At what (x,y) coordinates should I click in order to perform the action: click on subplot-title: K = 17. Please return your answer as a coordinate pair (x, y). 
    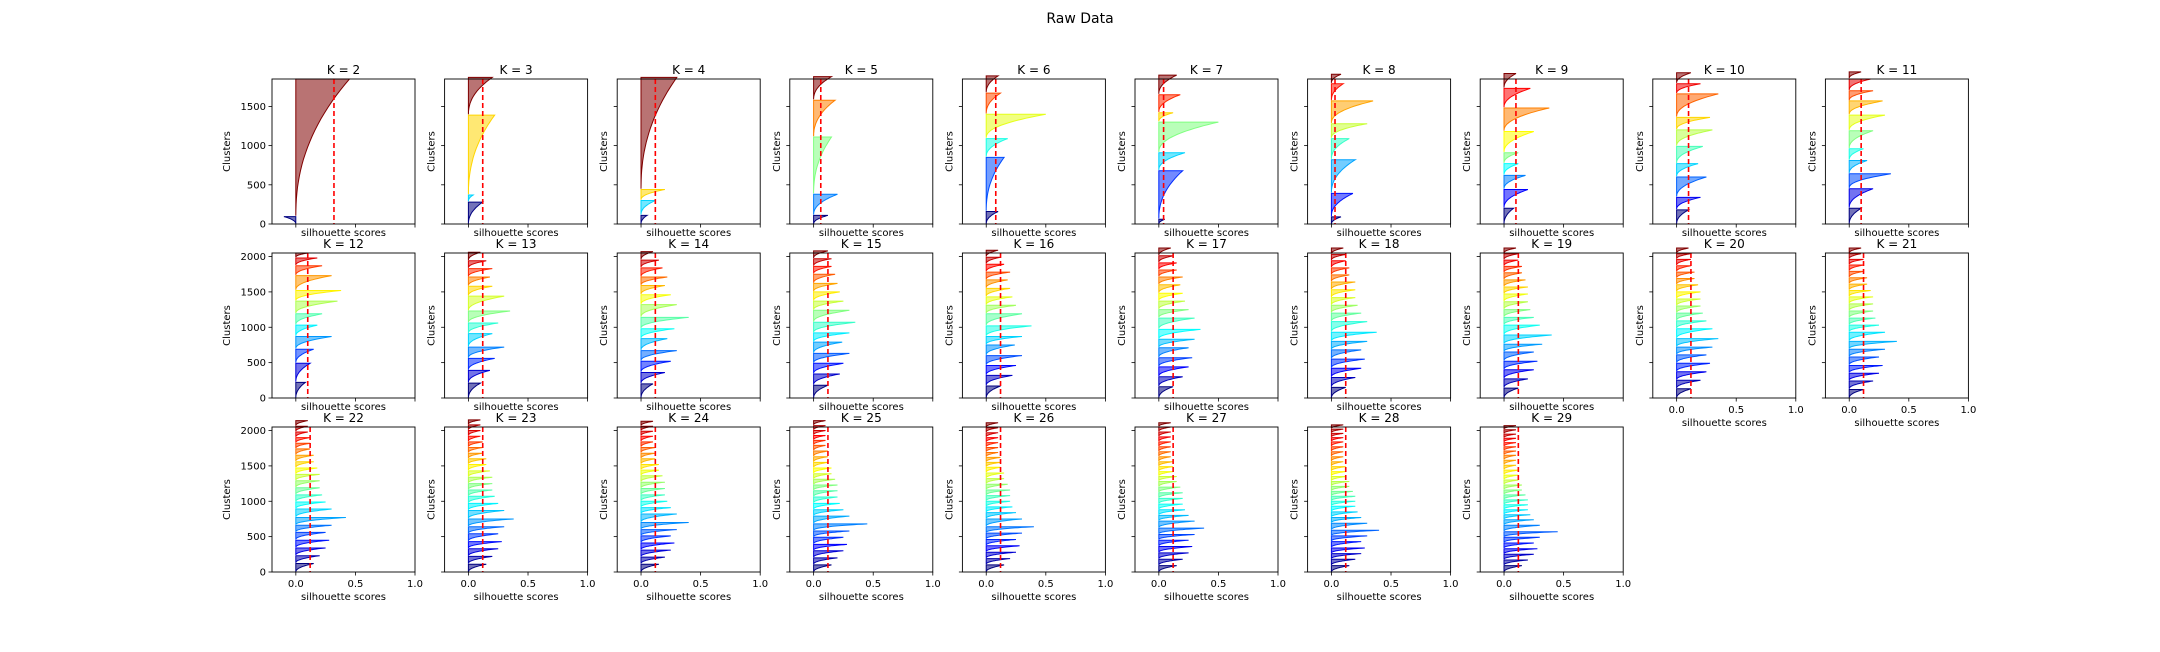
    Looking at the image, I should click on (1206, 244).